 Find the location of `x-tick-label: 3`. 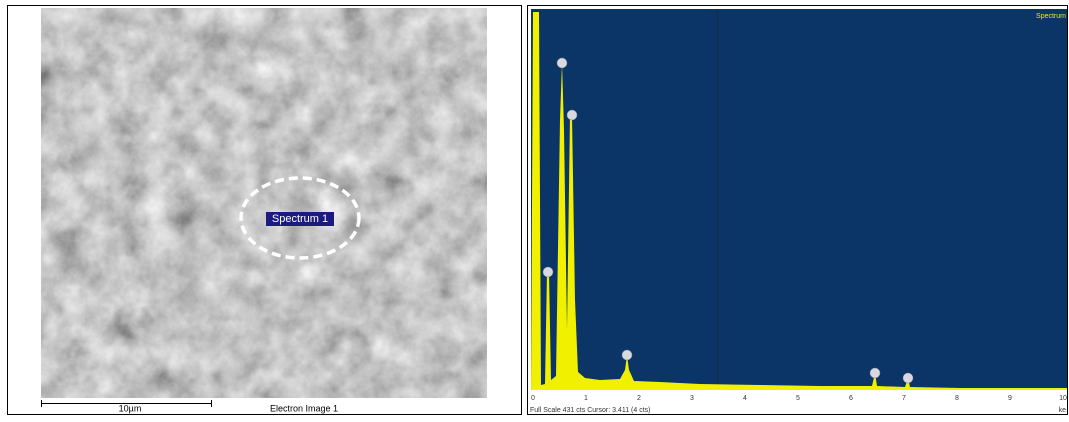

x-tick-label: 3 is located at coordinates (692, 398).